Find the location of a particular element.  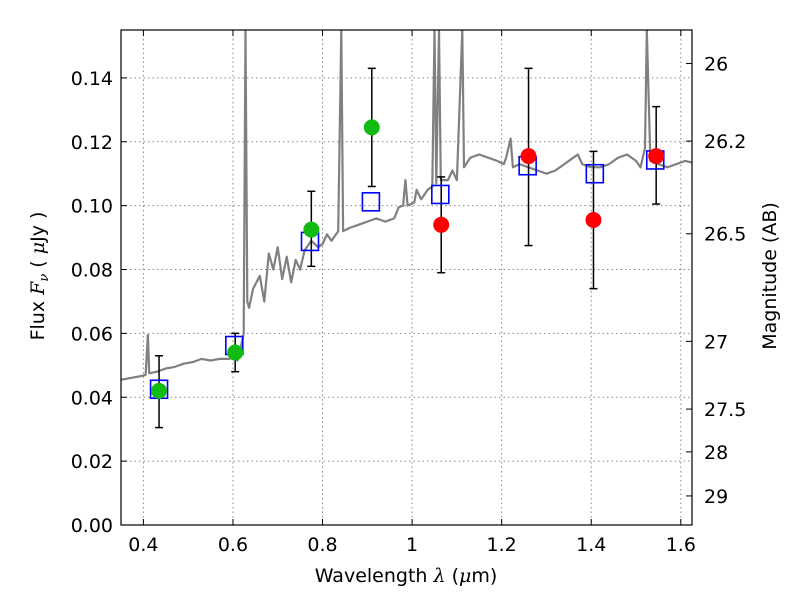

y-axis-label: Flux Fν ( μJy ) is located at coordinates (39, 276).